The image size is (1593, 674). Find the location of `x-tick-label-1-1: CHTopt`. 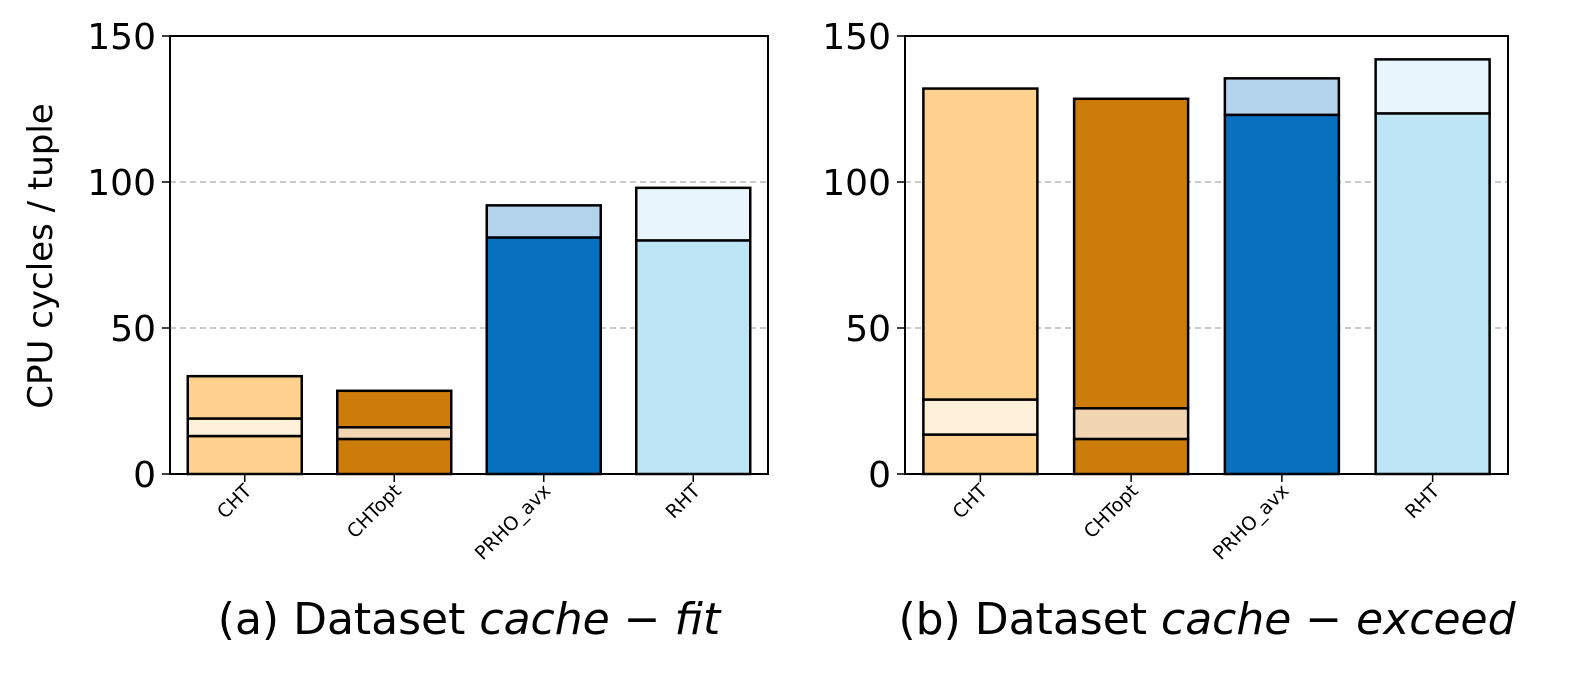

x-tick-label-1-1: CHTopt is located at coordinates (374, 511).